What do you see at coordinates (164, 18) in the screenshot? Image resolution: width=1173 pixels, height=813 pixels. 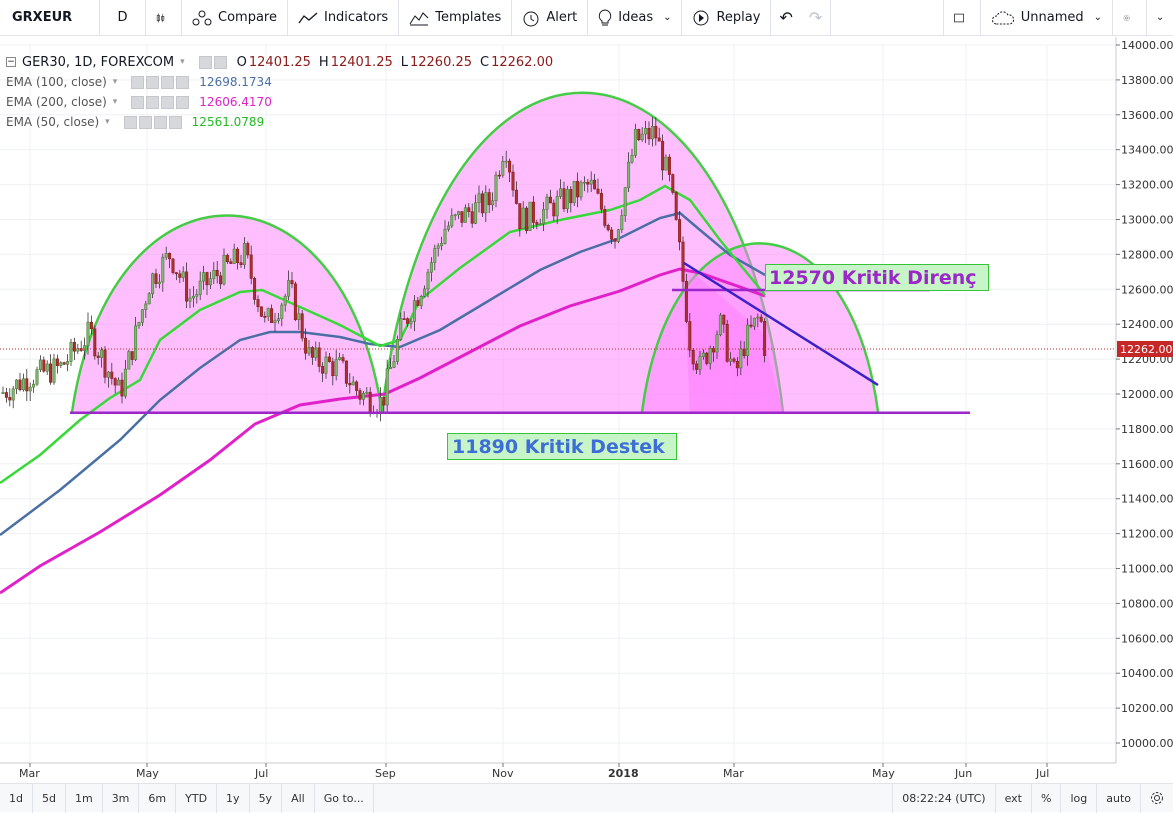 I see `chart-style-button` at bounding box center [164, 18].